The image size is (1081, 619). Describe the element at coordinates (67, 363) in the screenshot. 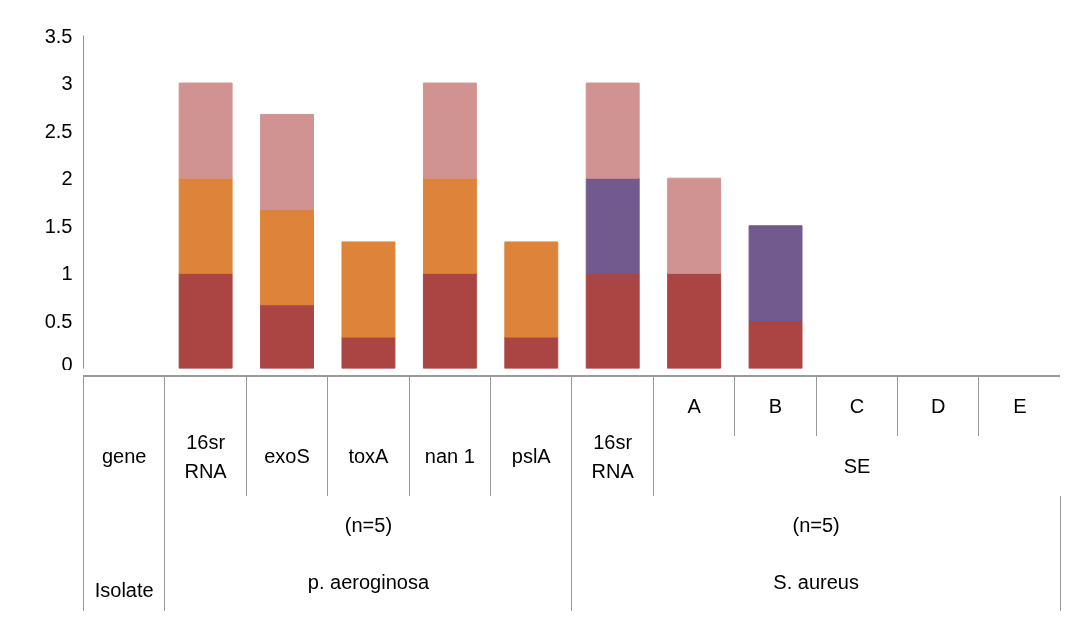

I see `y-tick-label: 0` at that location.